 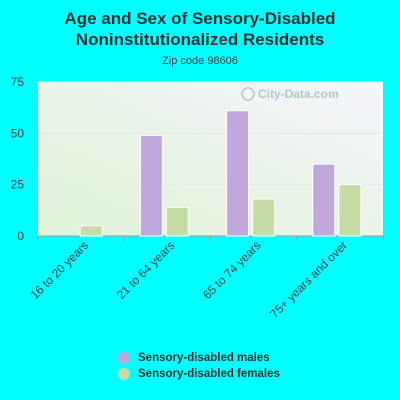 I want to click on legend-item-males: Sensory-disabled males, so click(x=199, y=358).